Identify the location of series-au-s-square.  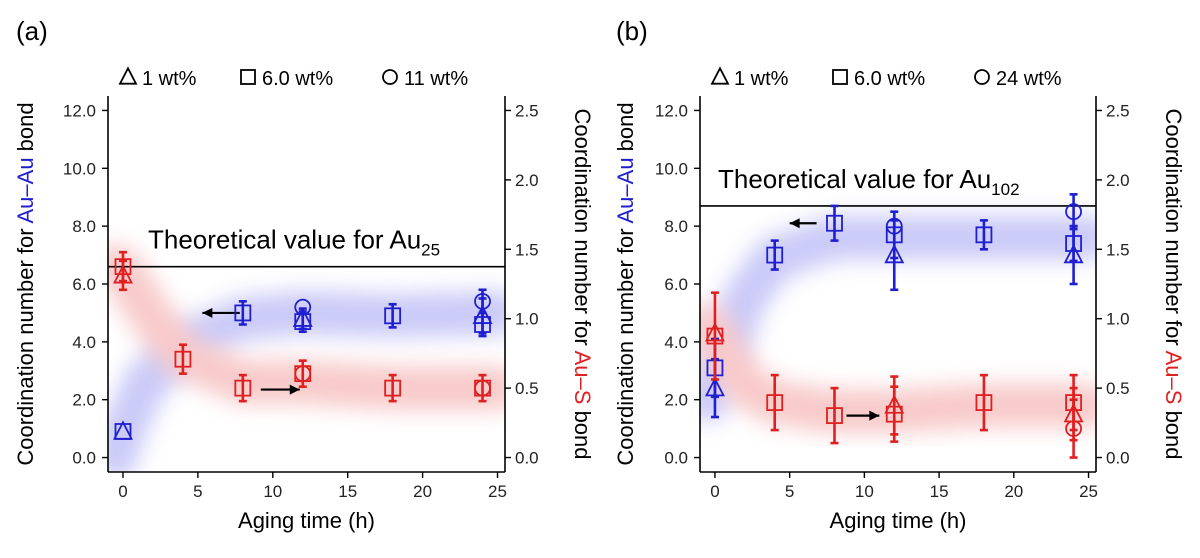
(894, 368).